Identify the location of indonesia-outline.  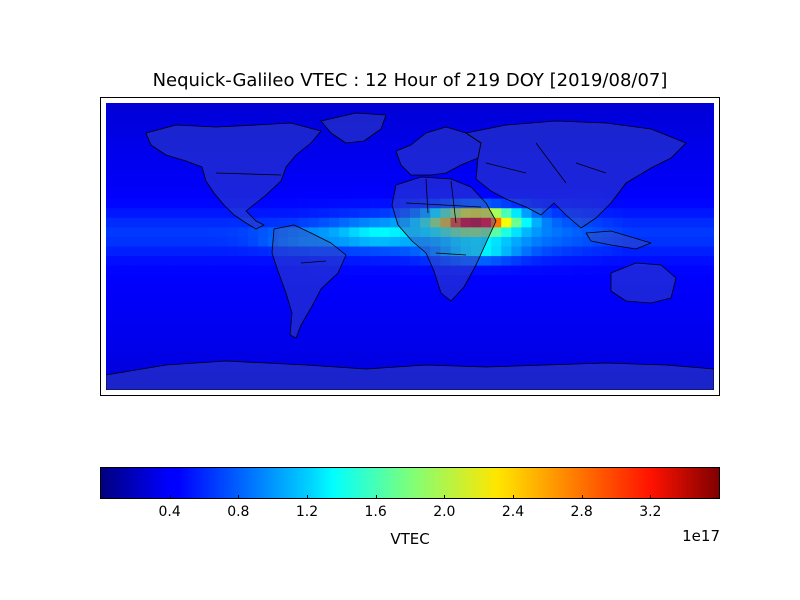
(618, 240).